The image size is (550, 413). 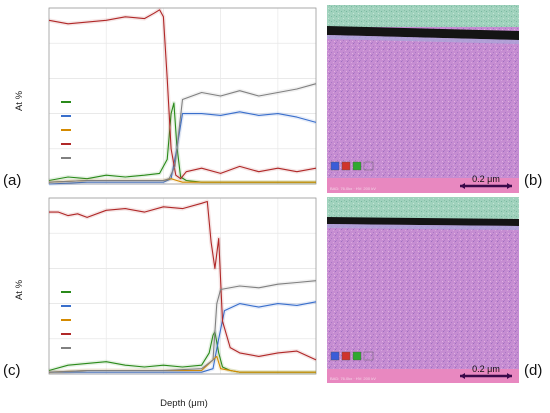 What do you see at coordinates (184, 403) in the screenshot?
I see `chart-c-x-axis-label: Depth (μm)` at bounding box center [184, 403].